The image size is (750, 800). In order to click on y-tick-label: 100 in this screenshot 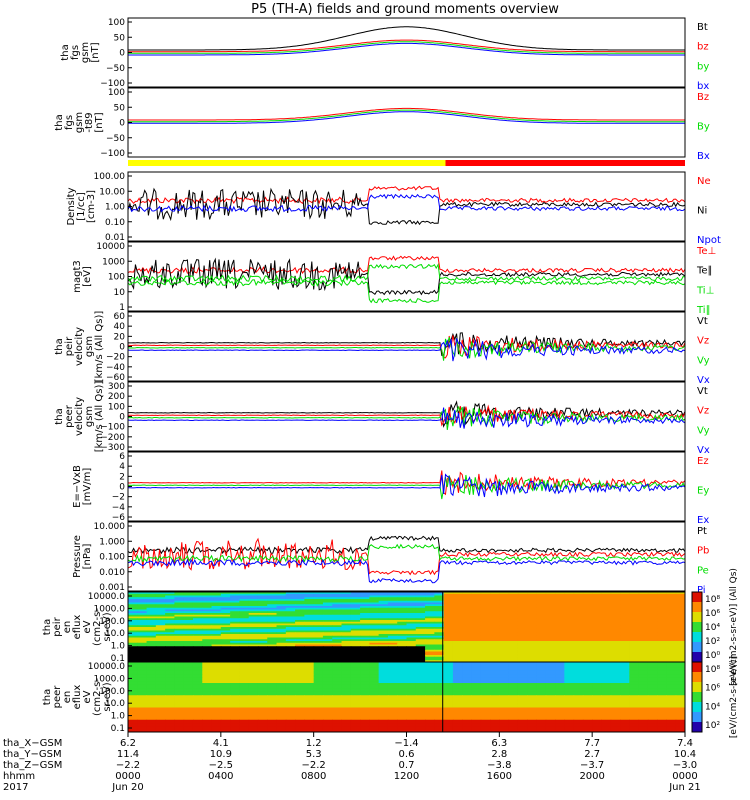, I will do `click(116, 23)`.